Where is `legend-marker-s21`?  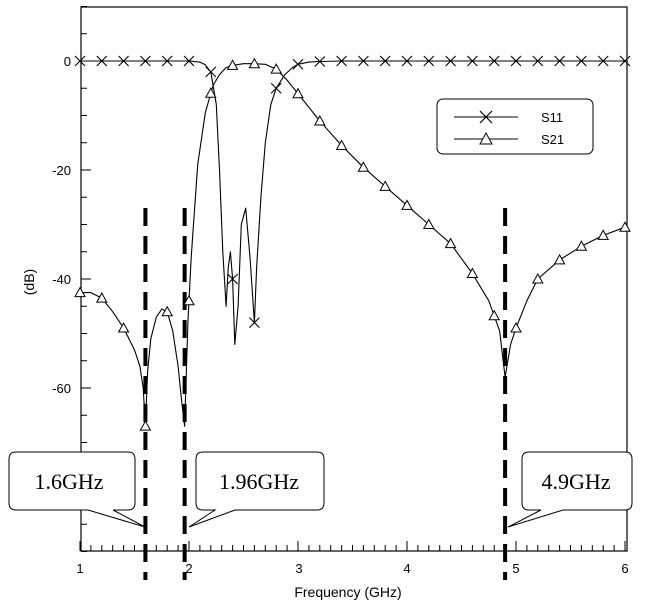 legend-marker-s21 is located at coordinates (486, 138).